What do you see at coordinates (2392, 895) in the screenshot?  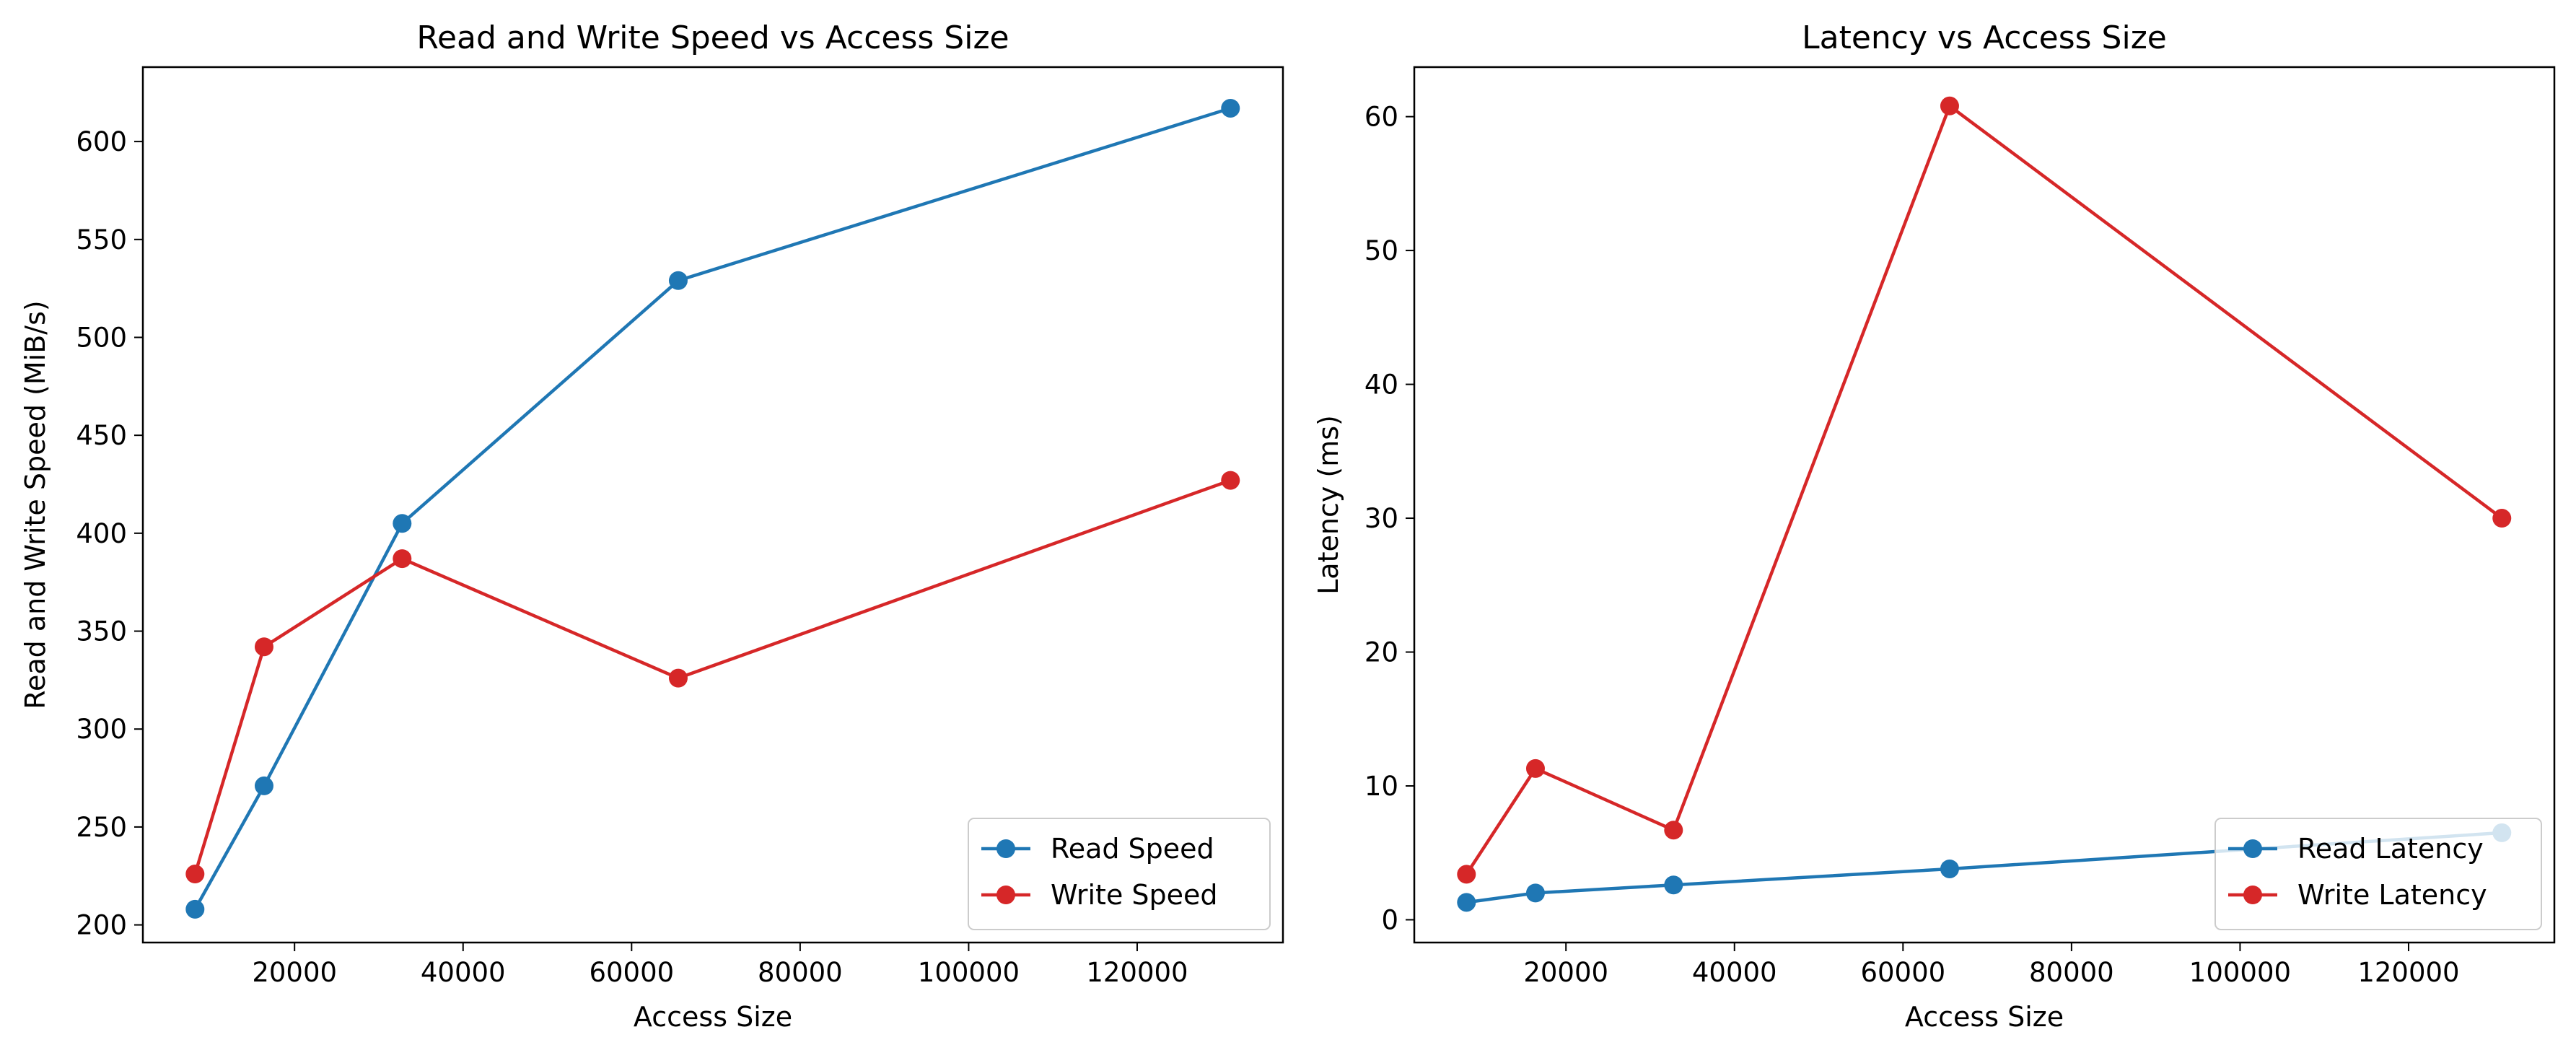 I see `legend-label: Write Latency` at bounding box center [2392, 895].